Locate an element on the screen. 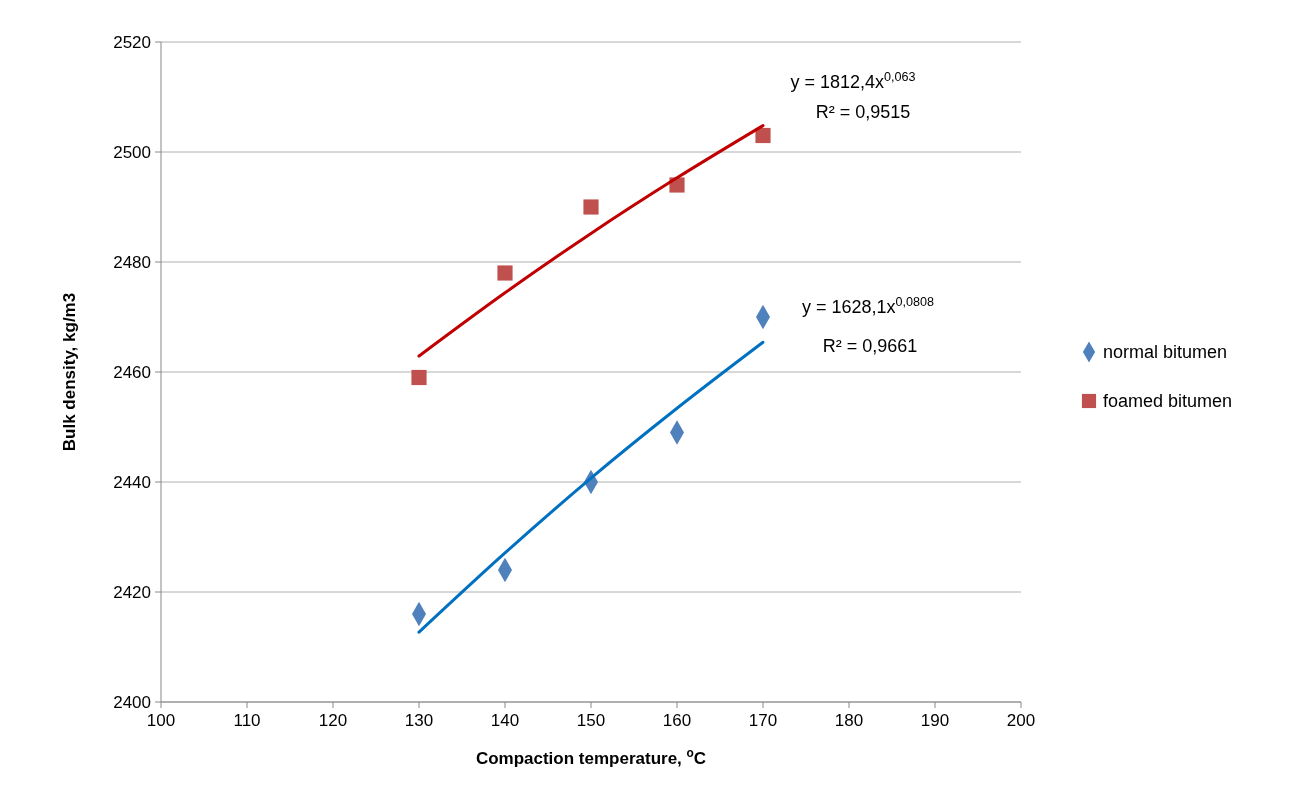 This screenshot has width=1303, height=794. x-tick-label: 120 is located at coordinates (333, 720).